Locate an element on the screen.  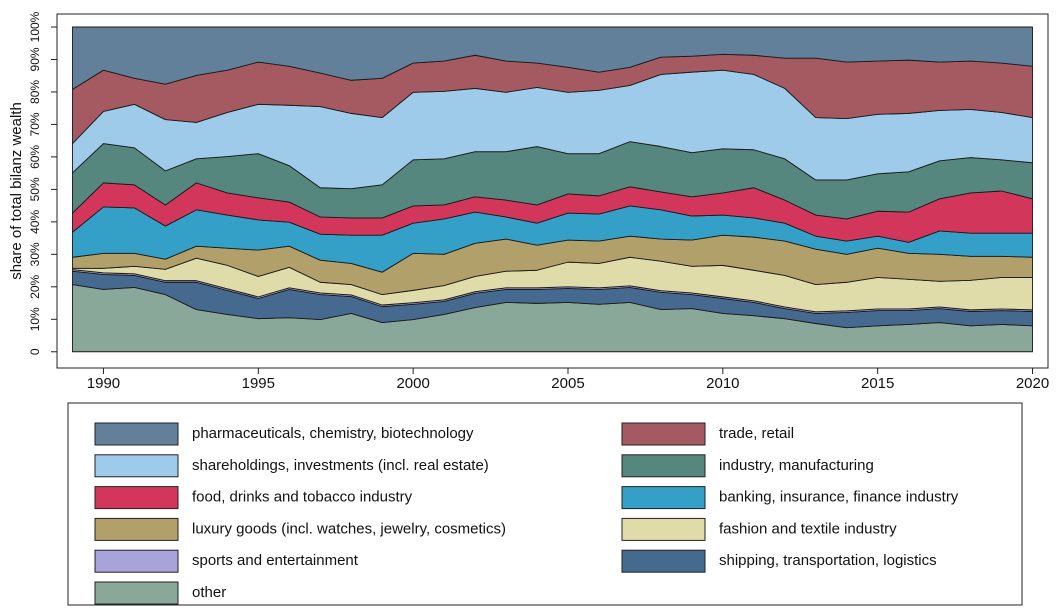
x-tick-label: 1990 is located at coordinates (103, 383).